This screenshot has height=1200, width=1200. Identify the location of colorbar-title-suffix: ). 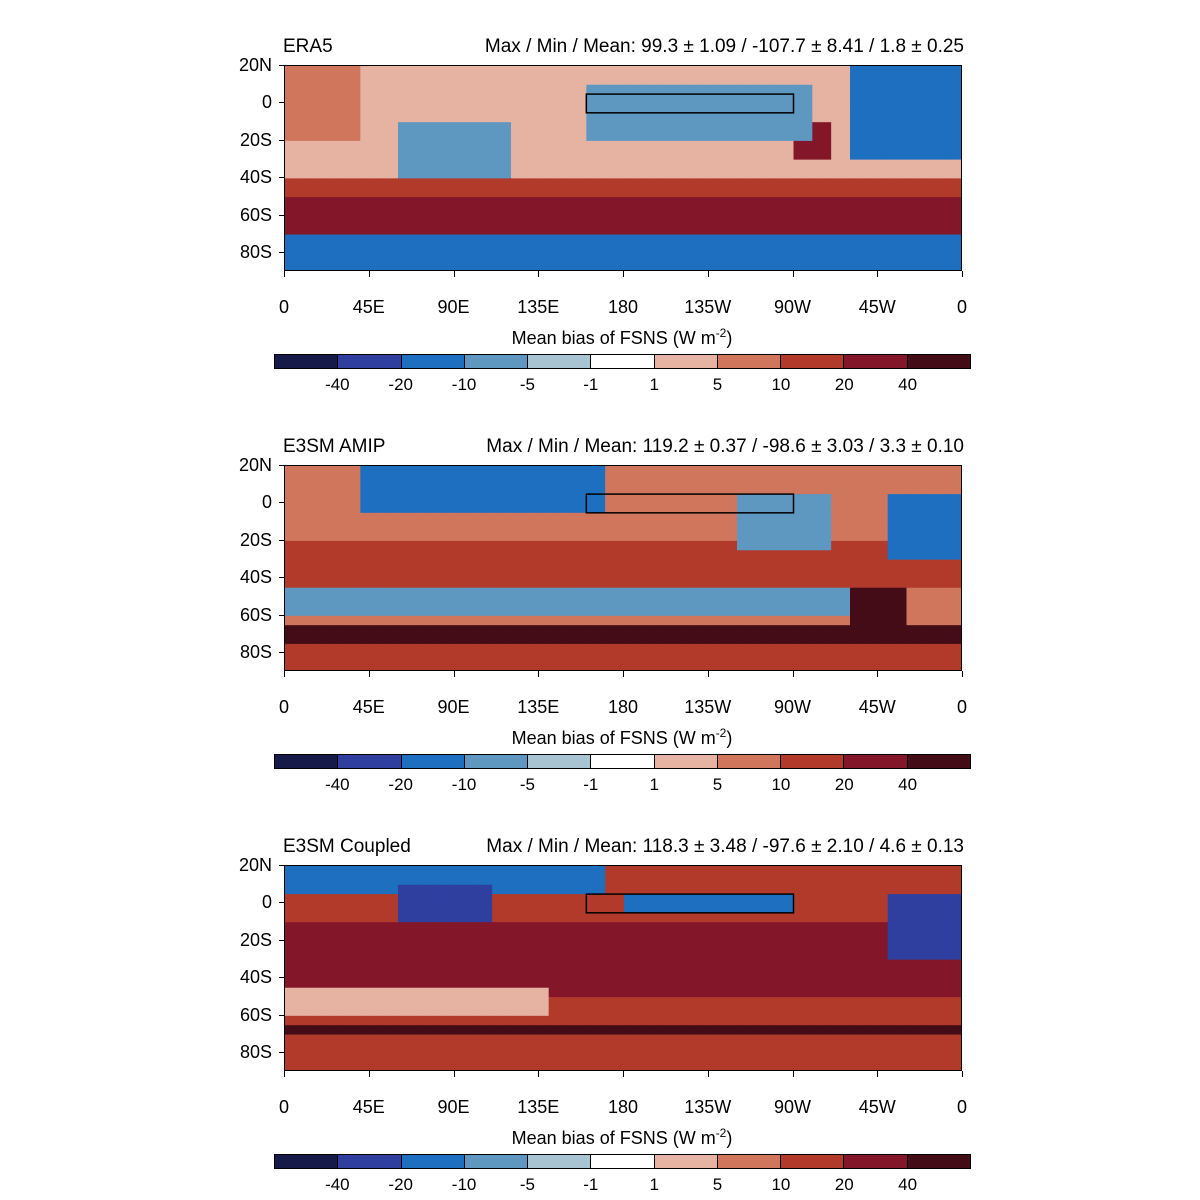
(729, 738).